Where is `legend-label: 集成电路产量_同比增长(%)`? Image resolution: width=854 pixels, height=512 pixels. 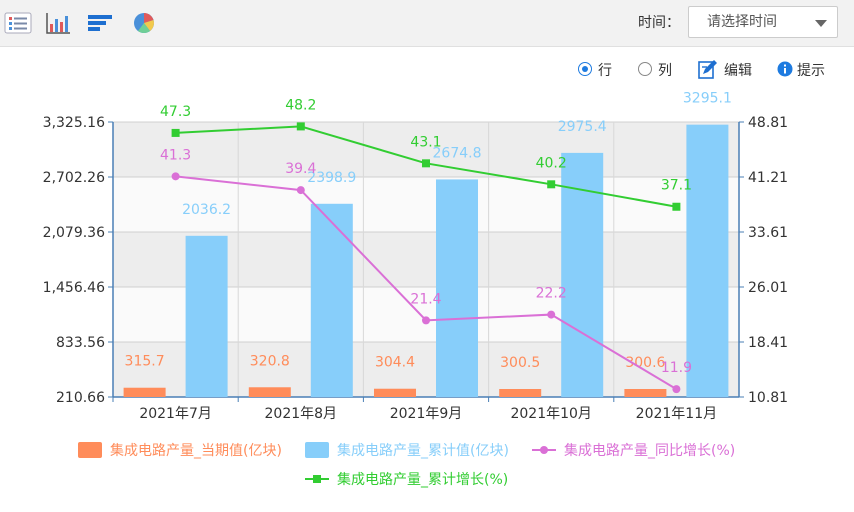
legend-label: 集成电路产量_同比增长(%) is located at coordinates (649, 450).